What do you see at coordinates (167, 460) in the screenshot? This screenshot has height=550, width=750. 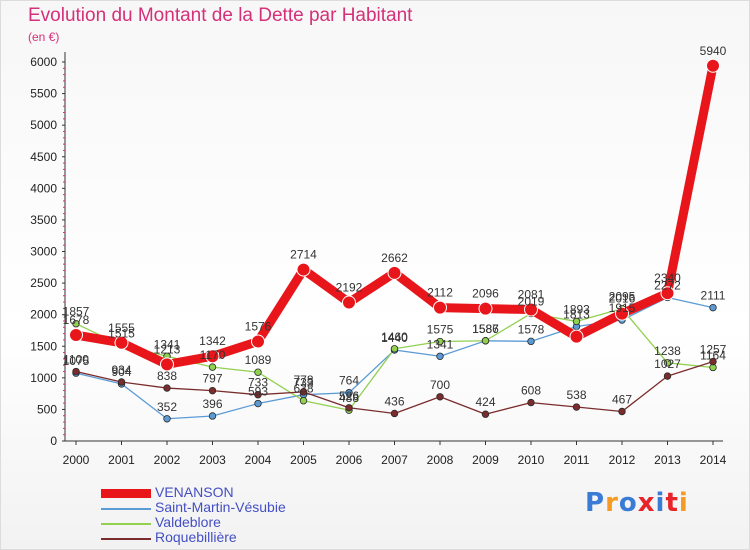 I see `x-tick-label: 2002` at bounding box center [167, 460].